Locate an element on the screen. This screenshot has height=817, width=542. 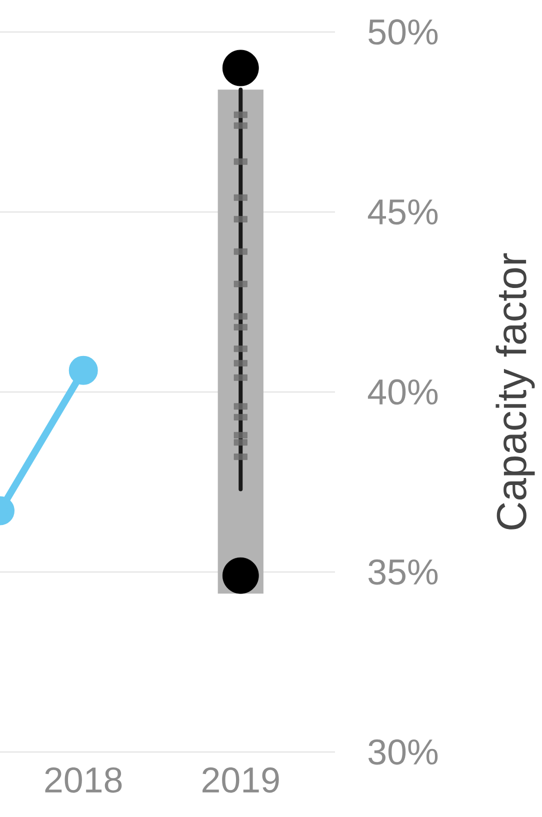
y-axis-title: Capacity factor is located at coordinates (515, 391).